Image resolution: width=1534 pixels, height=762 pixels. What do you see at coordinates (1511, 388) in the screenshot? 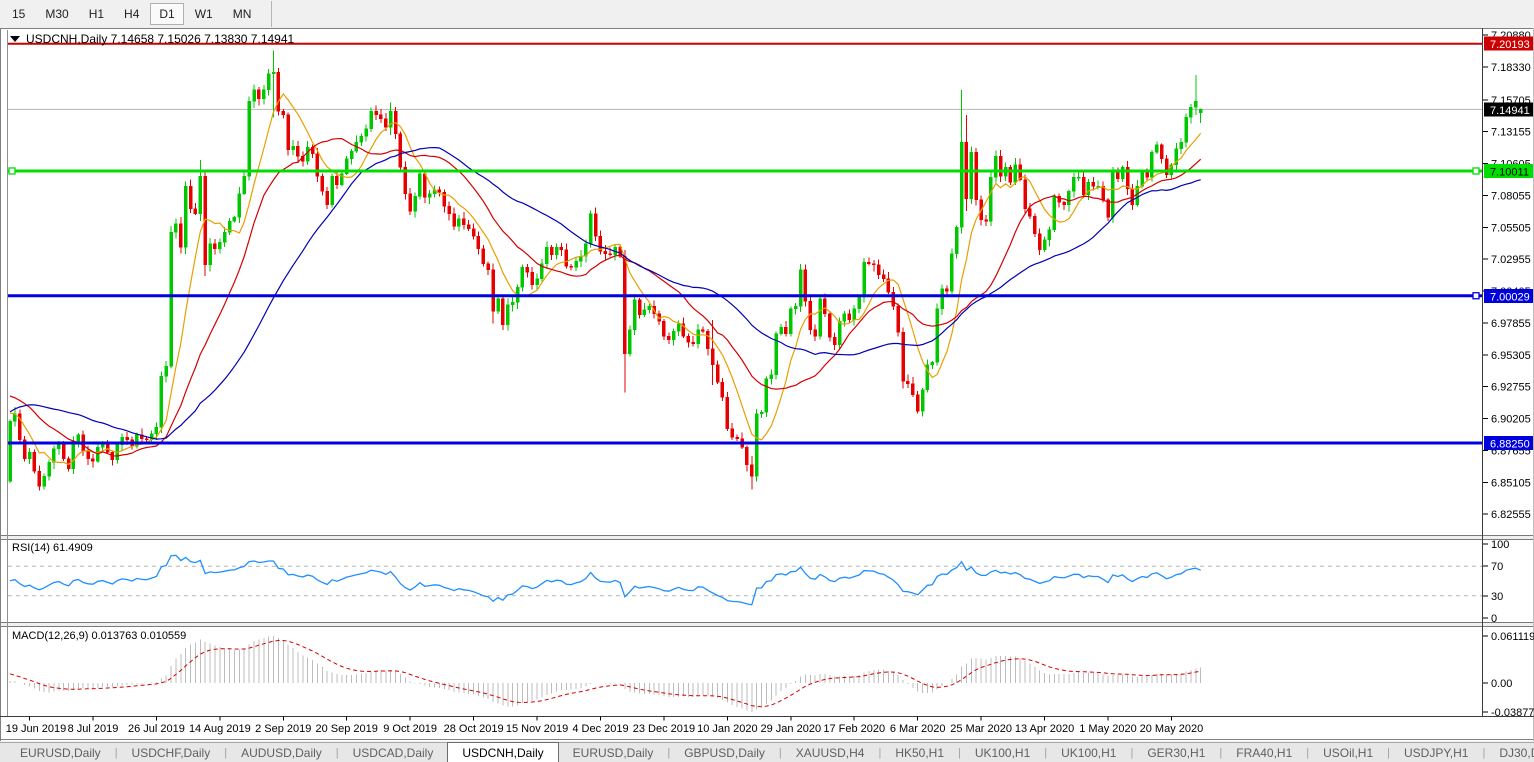
I see `price-tick-label: 6.92755` at bounding box center [1511, 388].